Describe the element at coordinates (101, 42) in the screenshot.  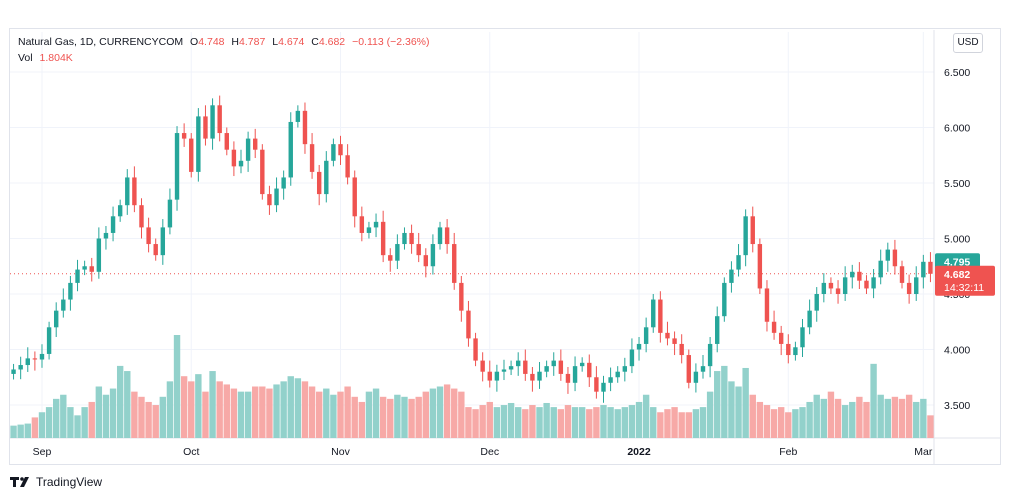
I see `symbol-label: Natural Gas, 1D, CURRENCYCOM` at that location.